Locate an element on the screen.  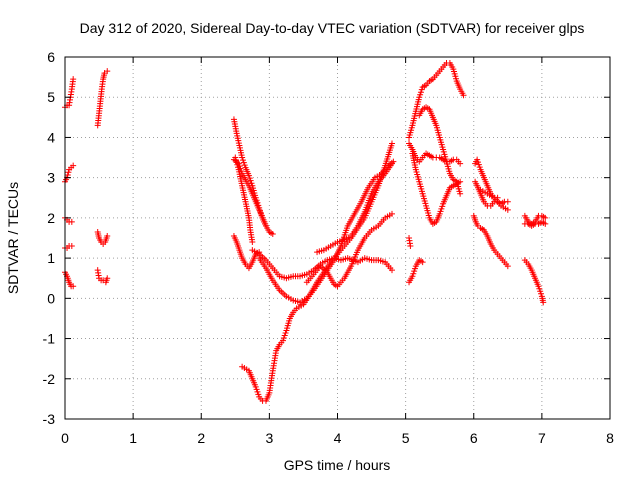
x-tick-label: 4 is located at coordinates (338, 438).